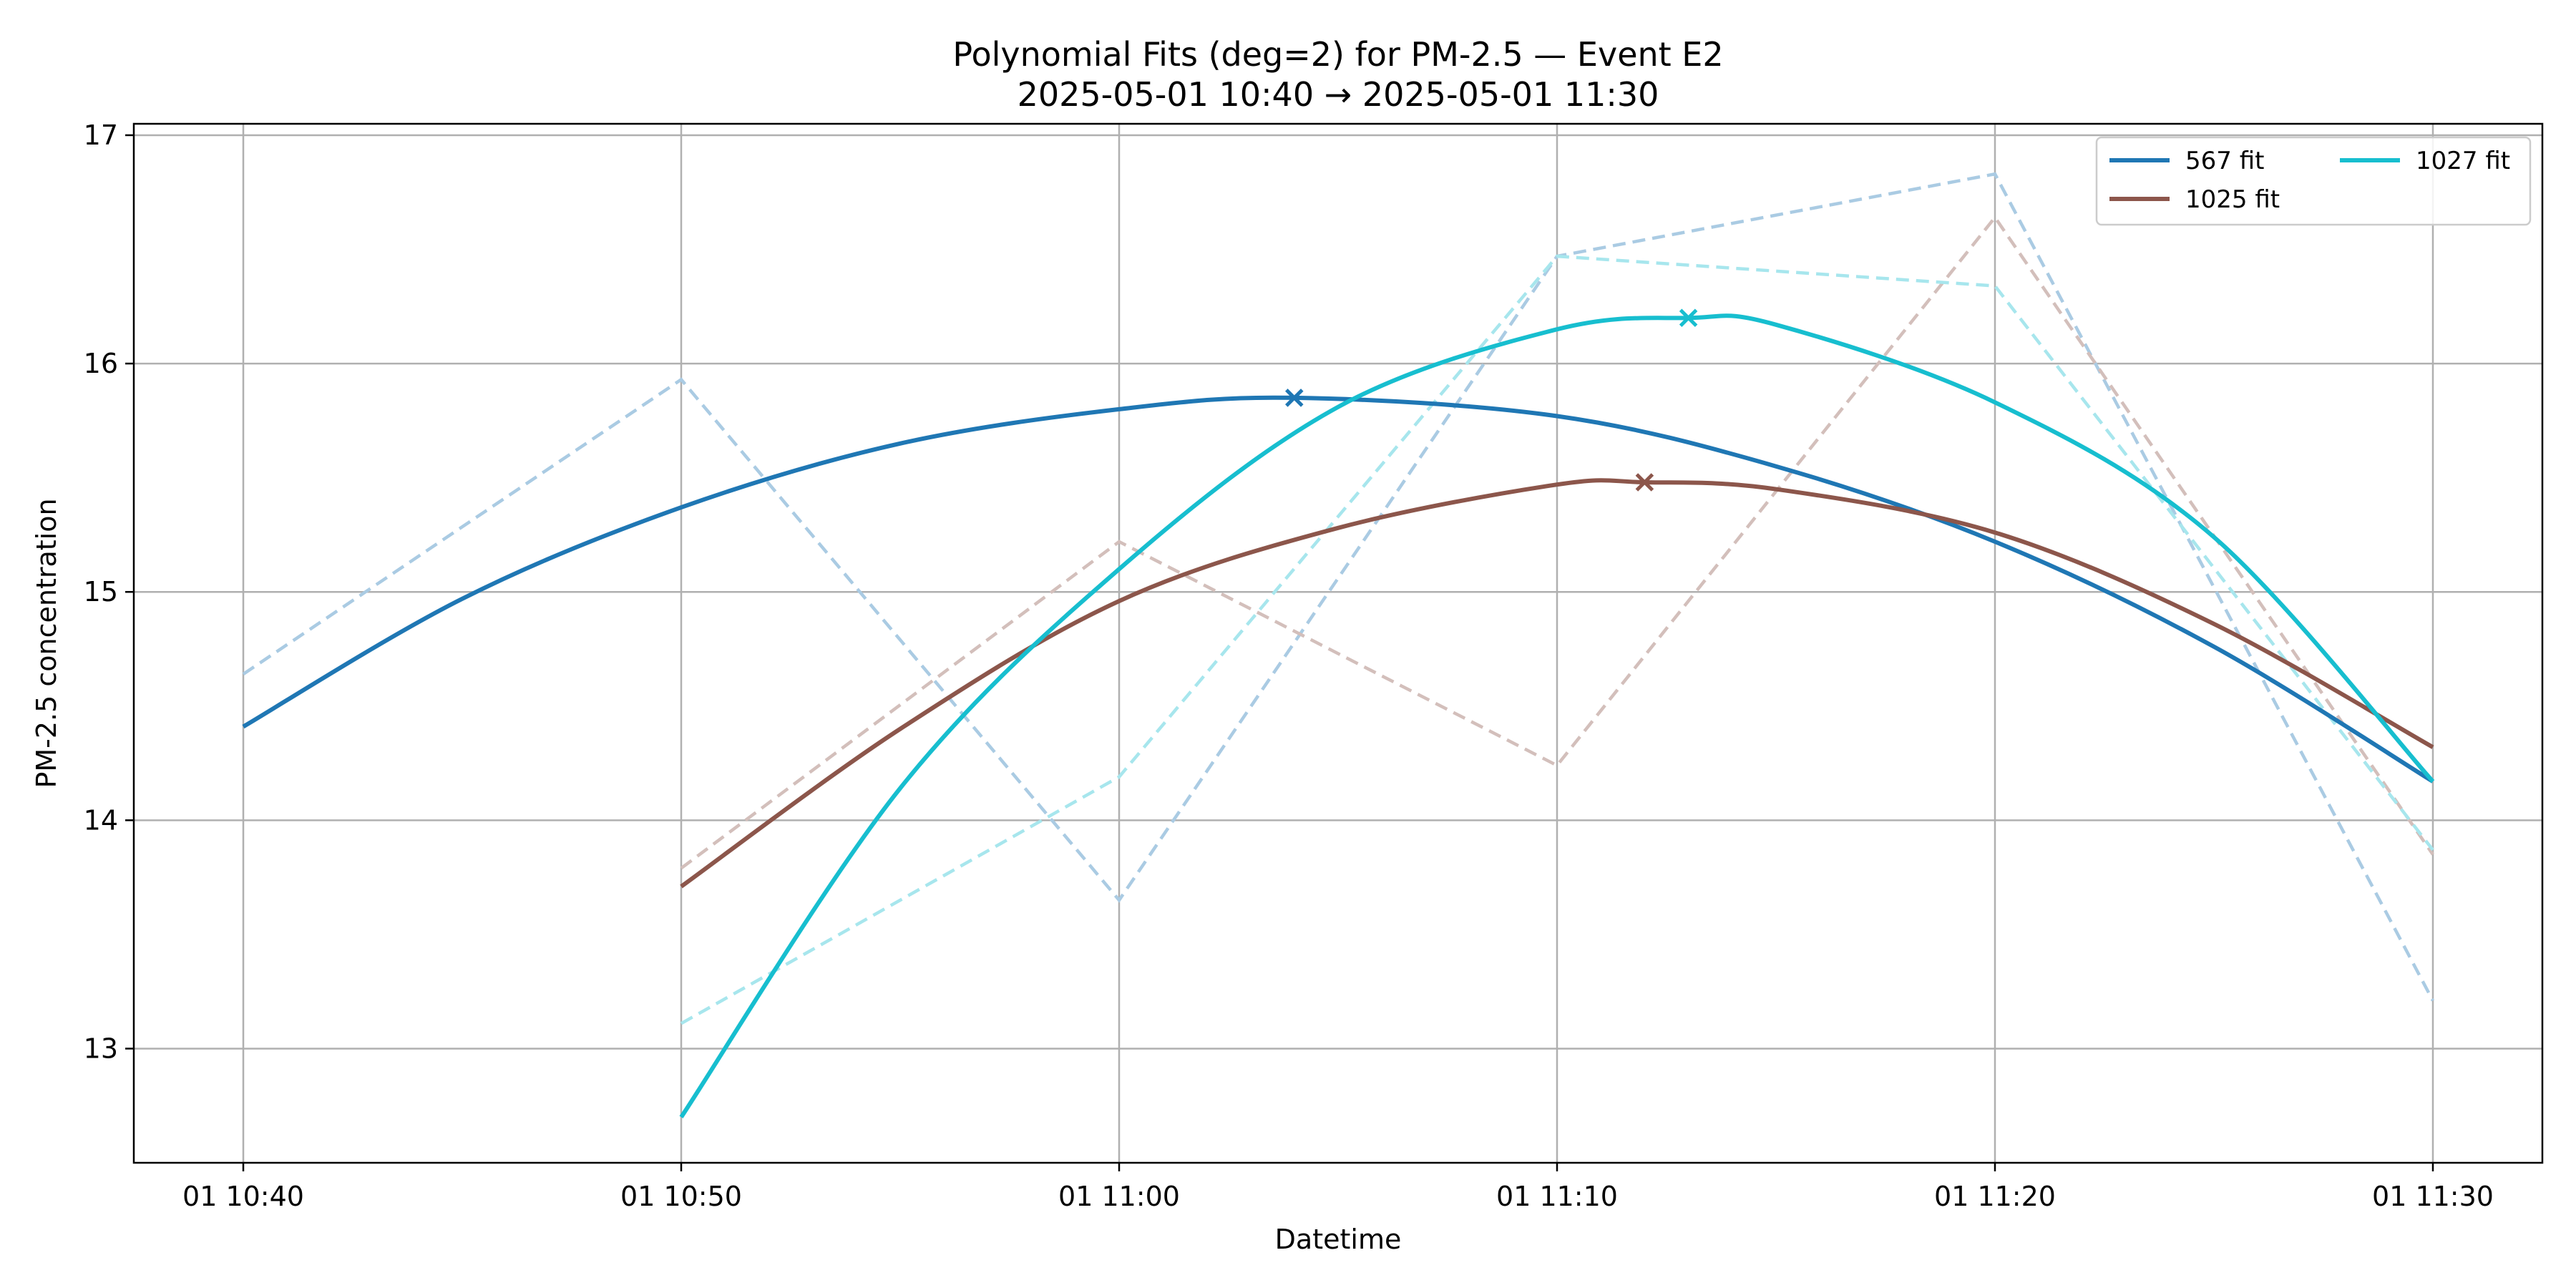 The width and height of the screenshot is (2576, 1288). What do you see at coordinates (1338, 1239) in the screenshot?
I see `x-axis-label: Datetime` at bounding box center [1338, 1239].